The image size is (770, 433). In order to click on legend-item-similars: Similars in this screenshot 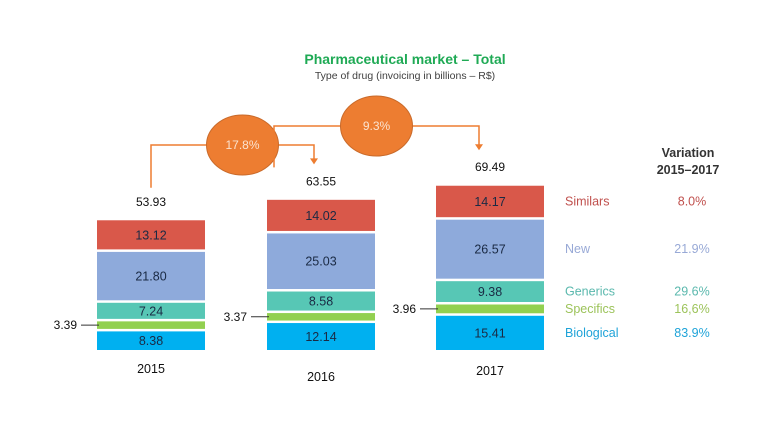, I will do `click(587, 201)`.